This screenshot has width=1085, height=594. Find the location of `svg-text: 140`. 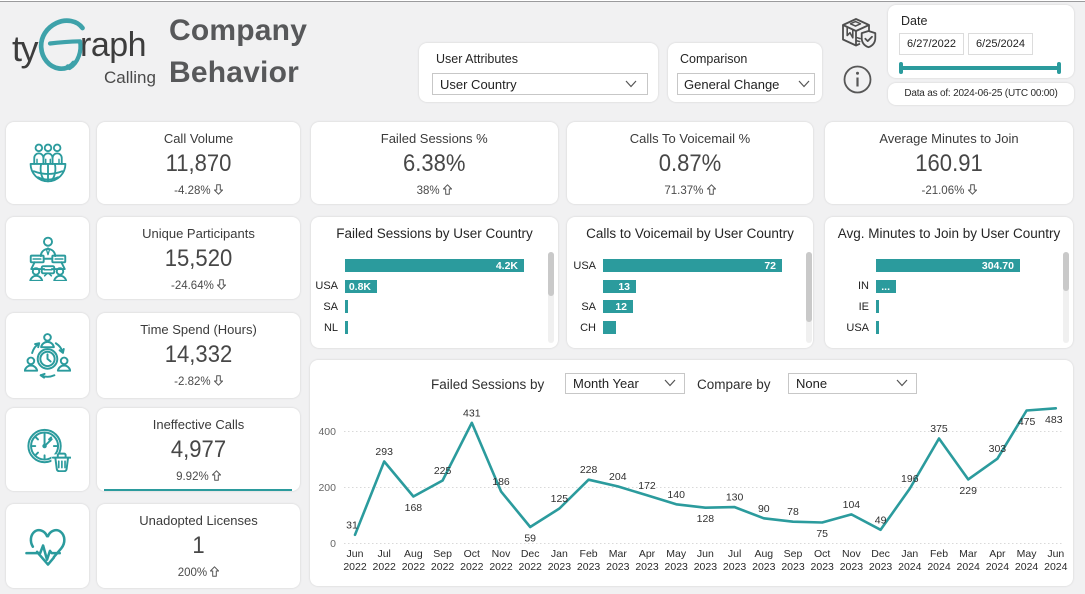

svg-text: 140 is located at coordinates (676, 495).